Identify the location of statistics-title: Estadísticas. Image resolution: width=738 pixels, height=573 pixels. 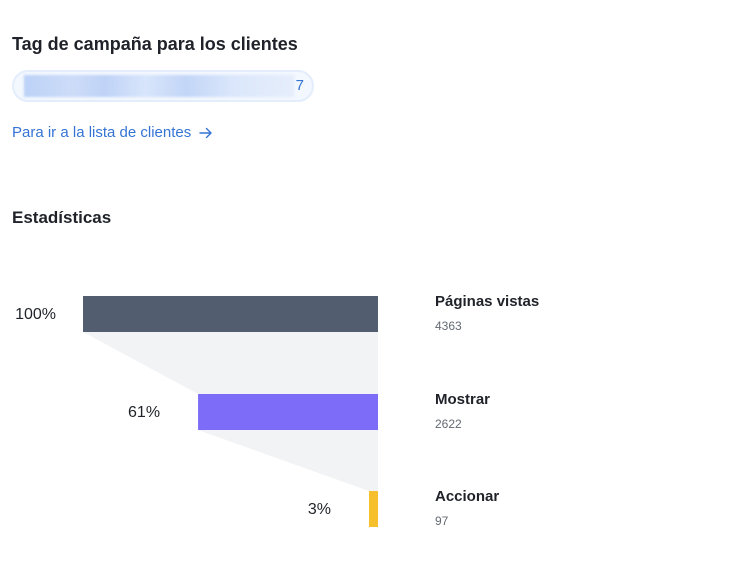
(62, 217).